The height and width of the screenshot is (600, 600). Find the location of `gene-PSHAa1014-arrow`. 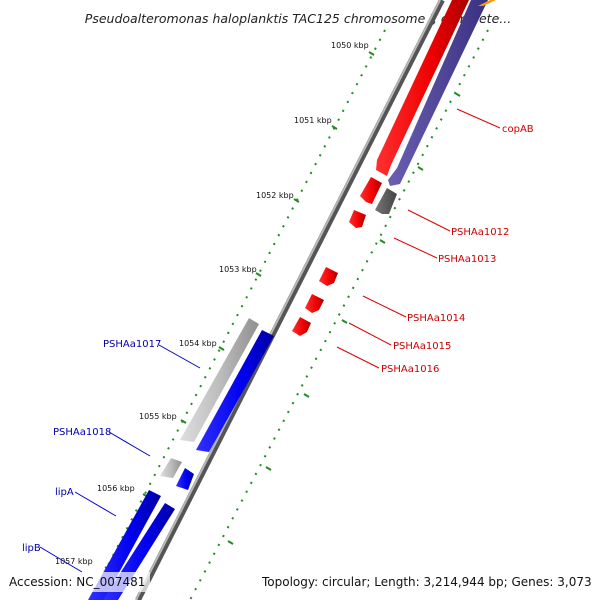

gene-PSHAa1014-arrow is located at coordinates (328, 276).